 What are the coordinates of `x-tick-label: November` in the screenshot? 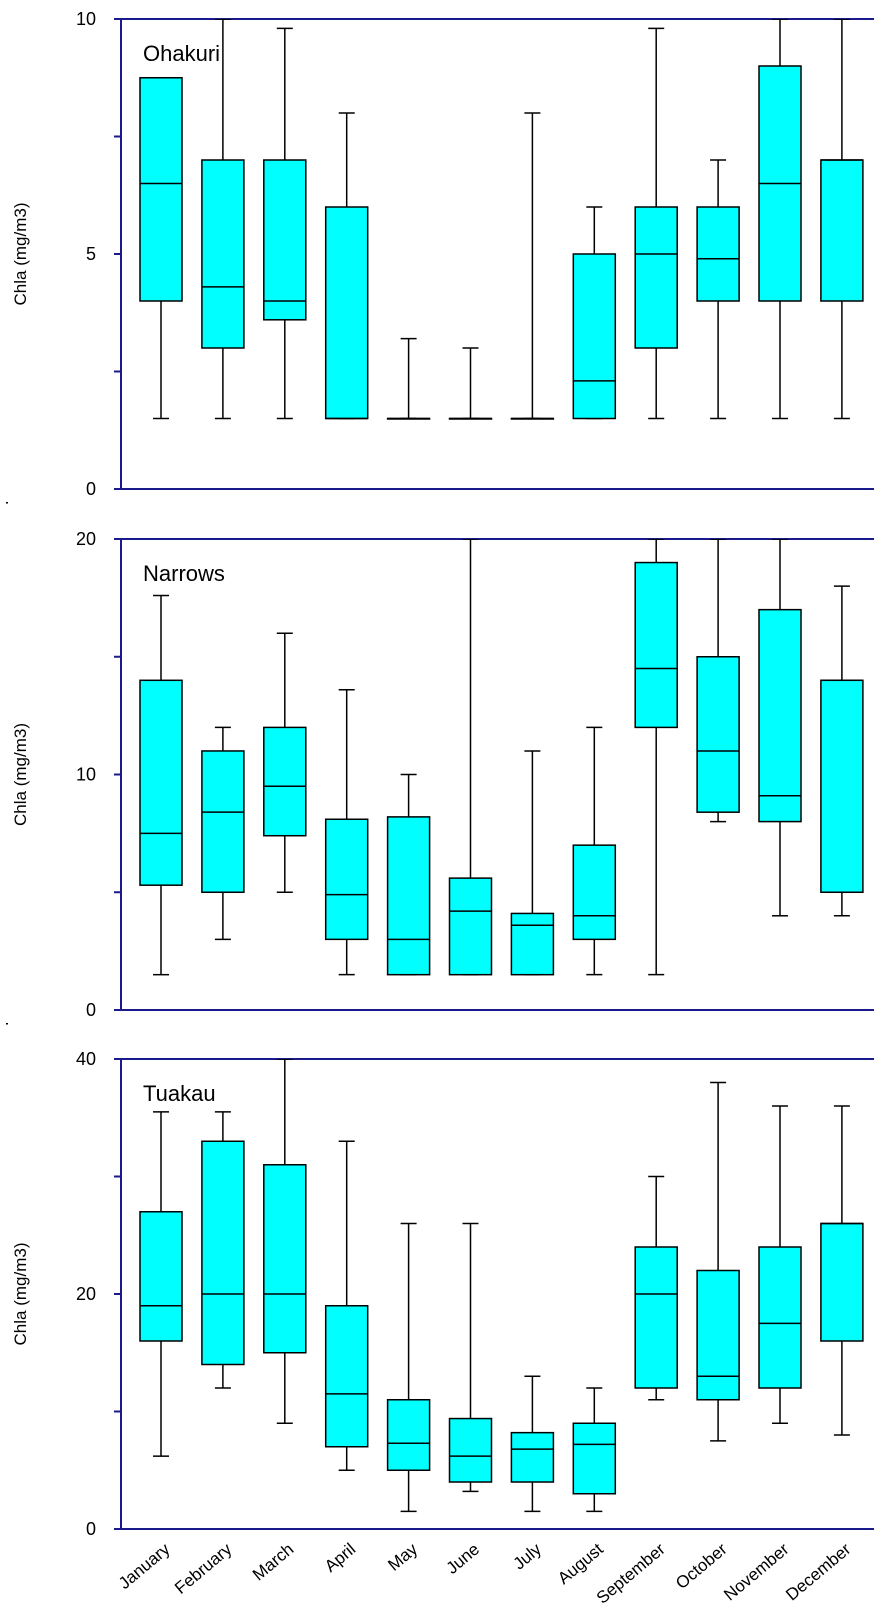 It's located at (756, 1571).